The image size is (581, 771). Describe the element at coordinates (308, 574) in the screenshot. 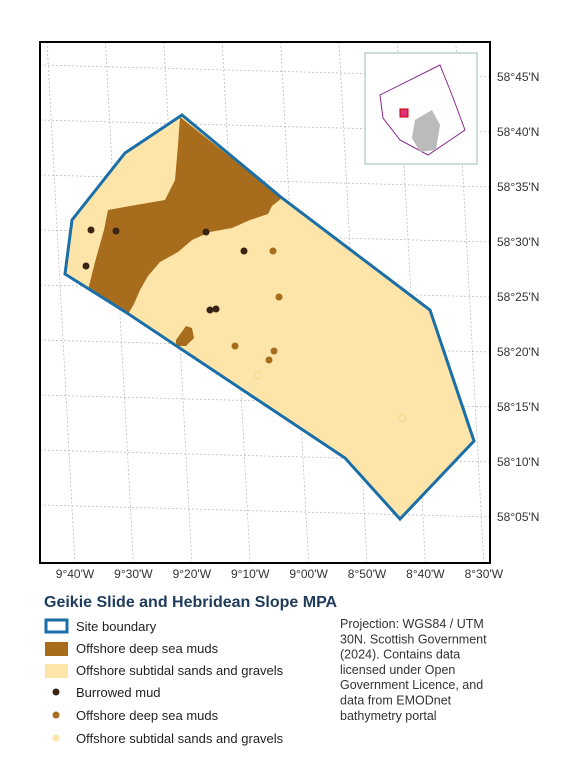

I see `lon-label: 9°00'W` at that location.